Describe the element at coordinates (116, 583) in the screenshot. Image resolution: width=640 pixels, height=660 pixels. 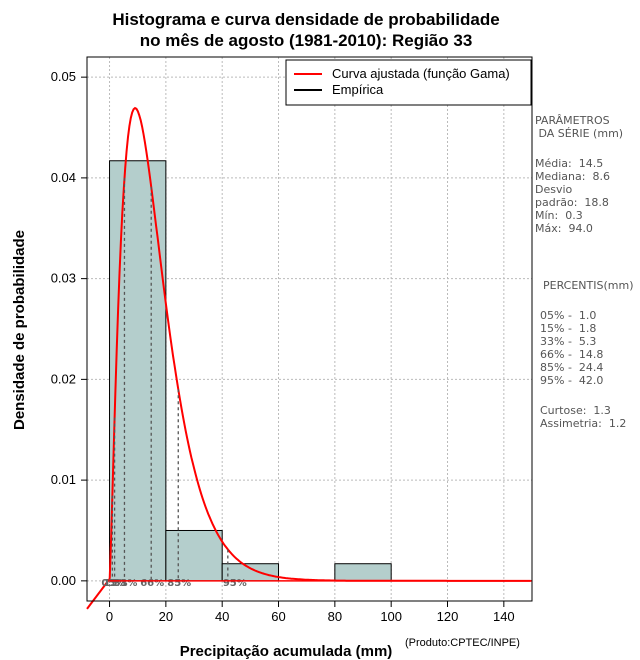
I see `percentile-label: 15%` at that location.